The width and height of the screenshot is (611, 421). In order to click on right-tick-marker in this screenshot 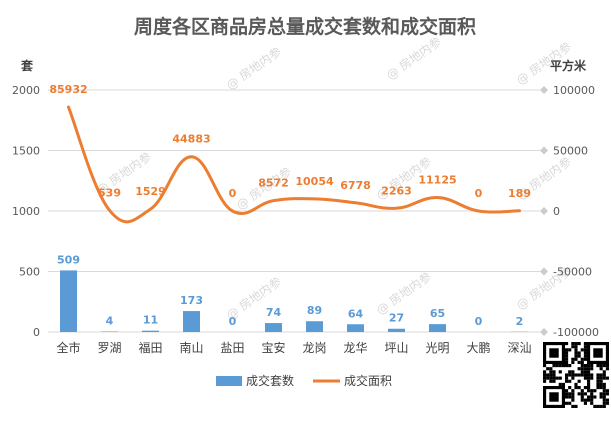, I will do `click(544, 90)`.